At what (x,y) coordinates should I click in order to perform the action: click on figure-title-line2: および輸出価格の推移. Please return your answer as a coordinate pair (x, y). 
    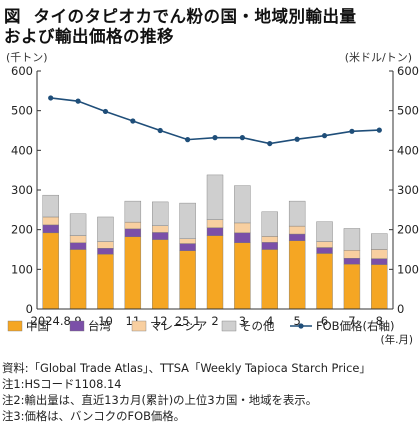
    Looking at the image, I should click on (89, 35).